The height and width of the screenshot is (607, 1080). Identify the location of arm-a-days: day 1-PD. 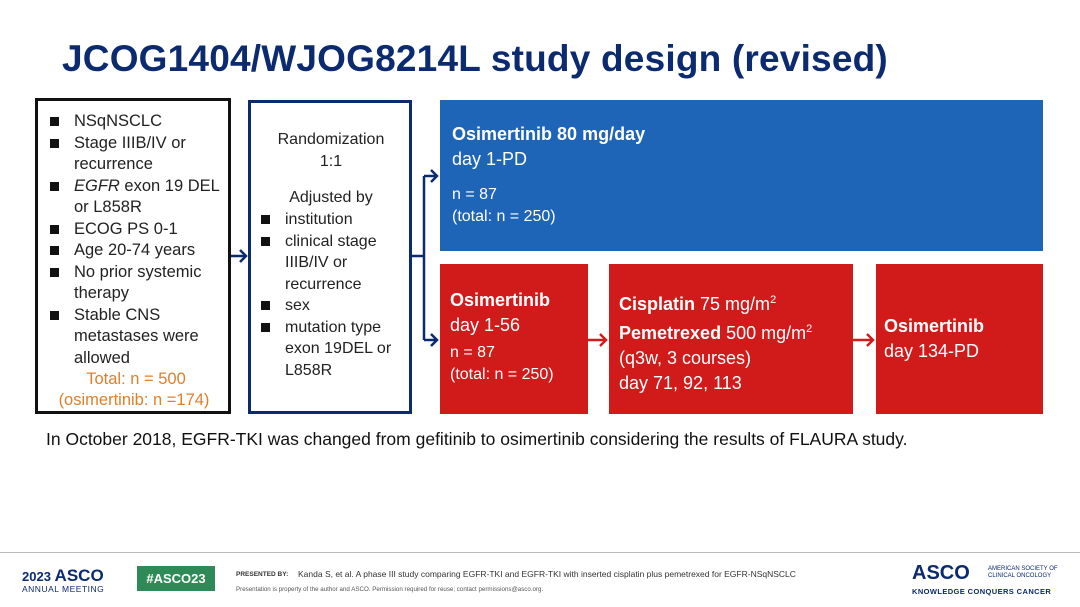
(490, 159).